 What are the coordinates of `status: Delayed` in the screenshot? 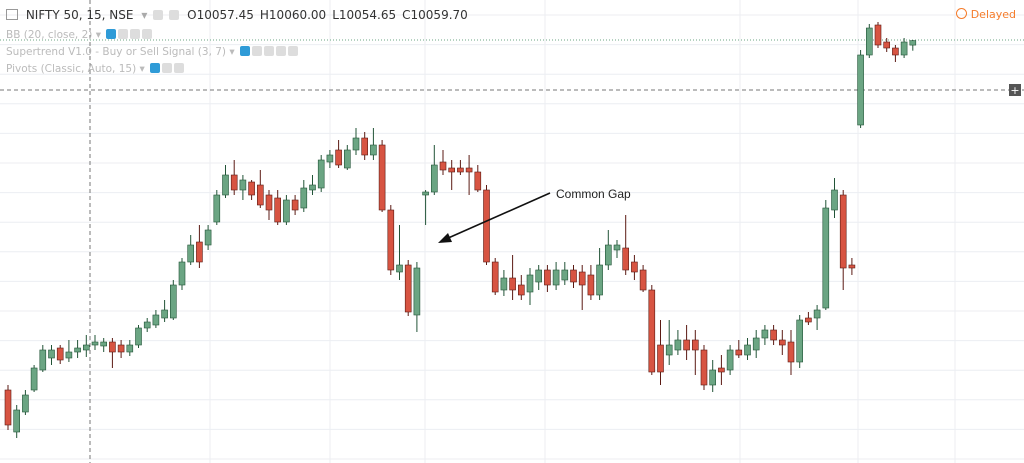 It's located at (985, 14).